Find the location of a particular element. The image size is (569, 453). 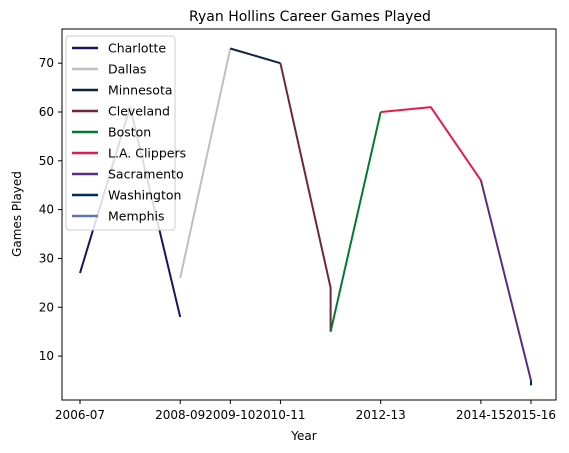

x-tick-label-4: 2012-13 is located at coordinates (381, 415).